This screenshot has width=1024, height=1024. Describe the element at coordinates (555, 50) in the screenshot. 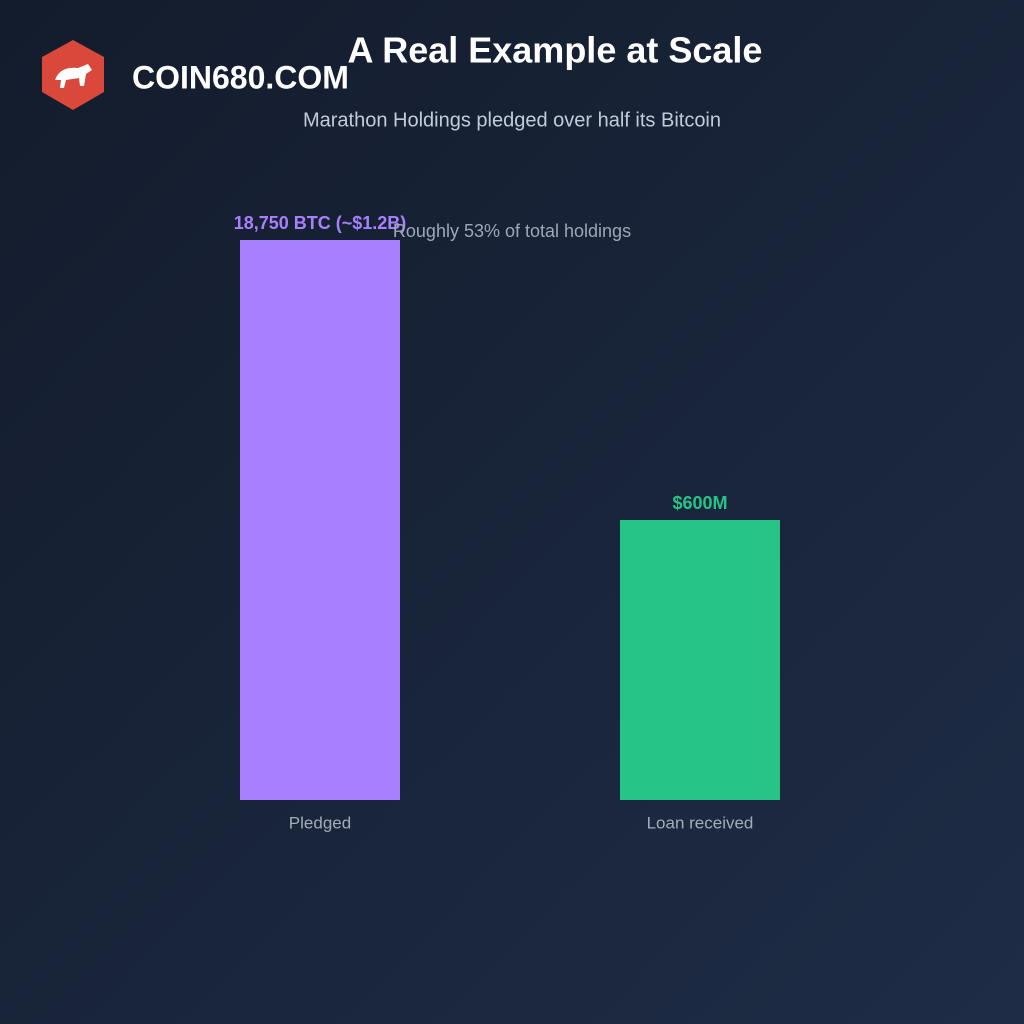

I see `chart-title: A Real Example at Scale` at that location.